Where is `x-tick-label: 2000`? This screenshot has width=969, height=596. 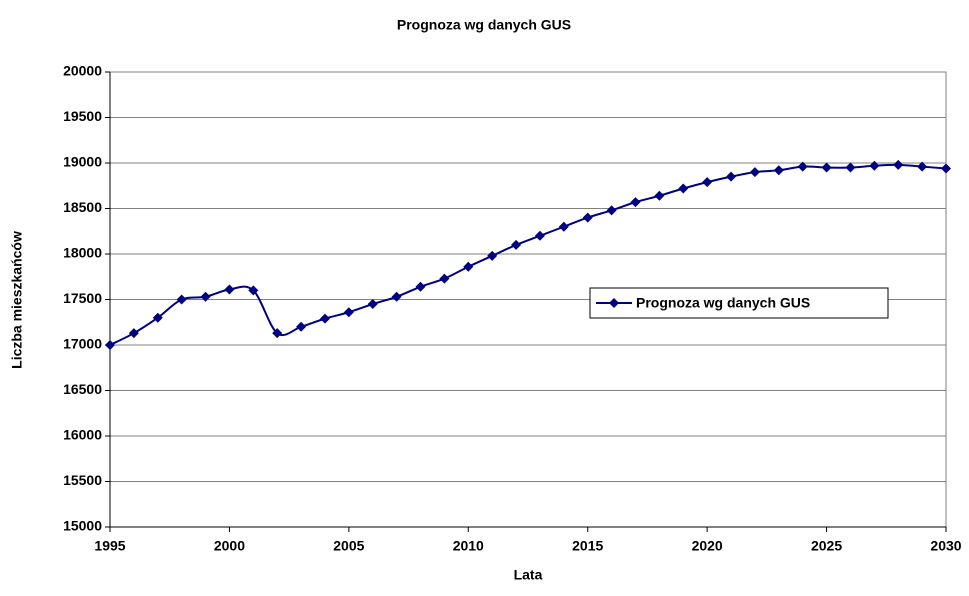 x-tick-label: 2000 is located at coordinates (229, 546).